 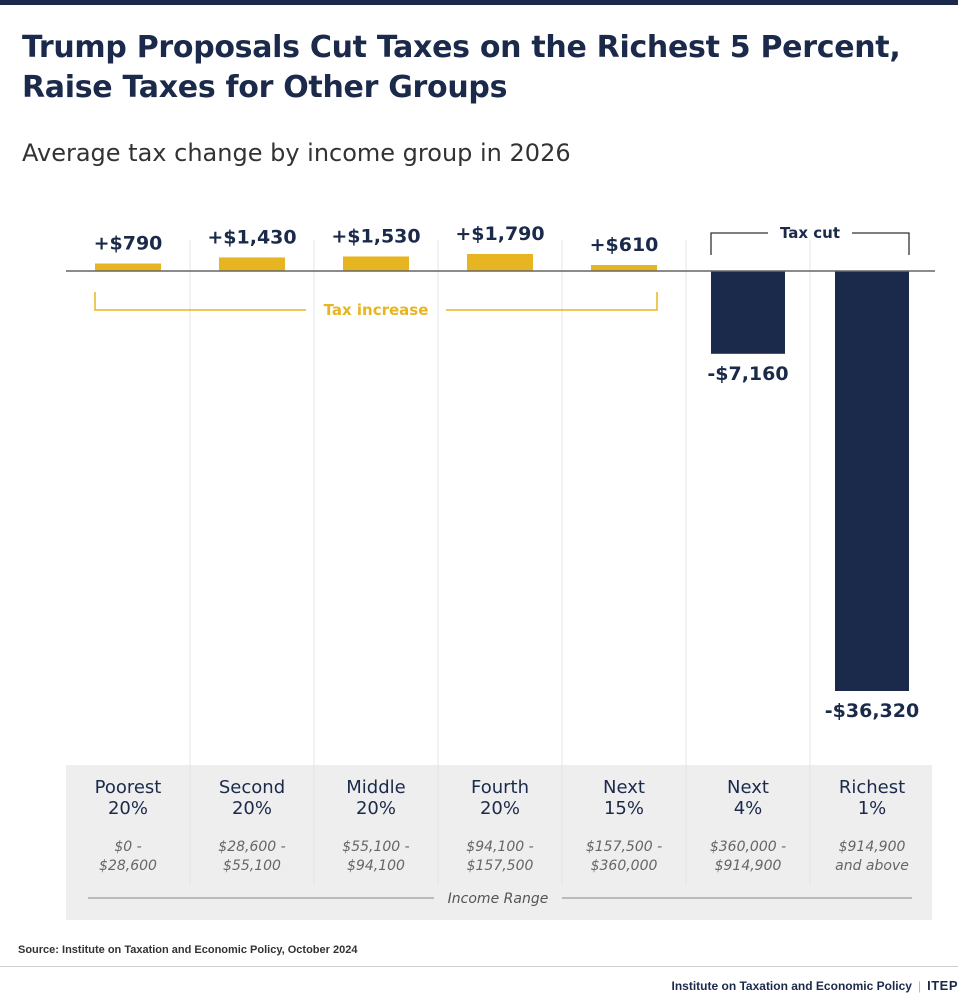 I want to click on bar-next-15-, so click(x=624, y=268).